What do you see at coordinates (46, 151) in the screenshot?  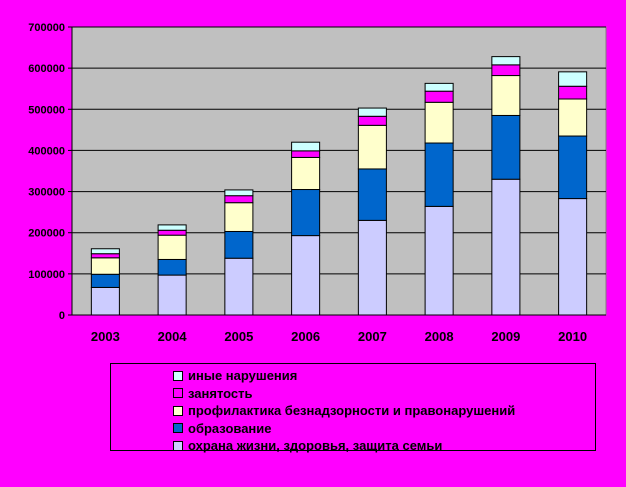 I see `y-tick-label: 400000` at bounding box center [46, 151].